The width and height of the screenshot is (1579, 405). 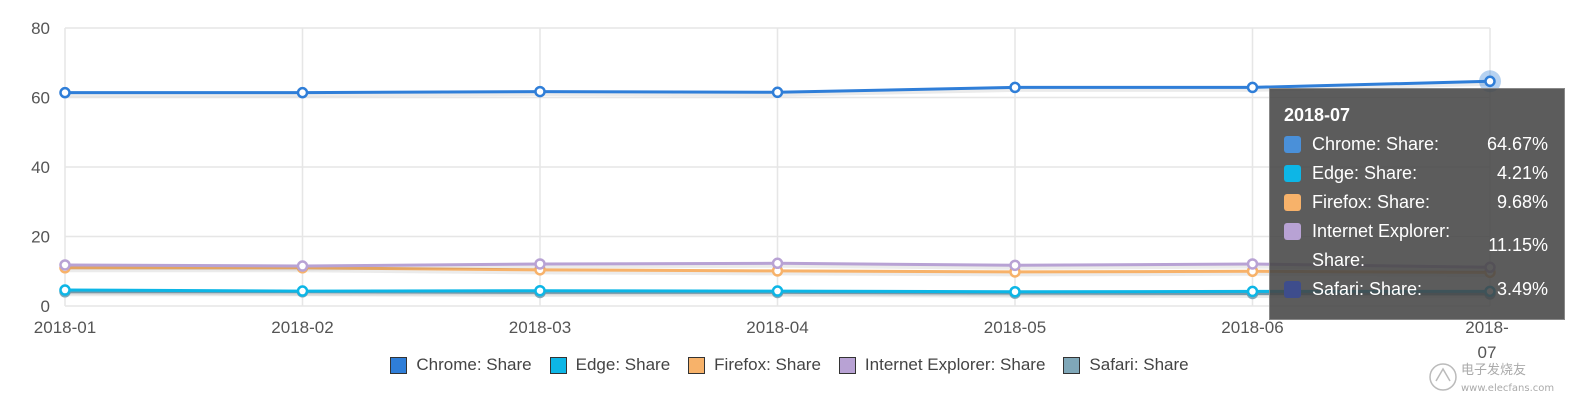 I want to click on tooltip-row: Firefox: Share: 9.68%, so click(x=1416, y=202).